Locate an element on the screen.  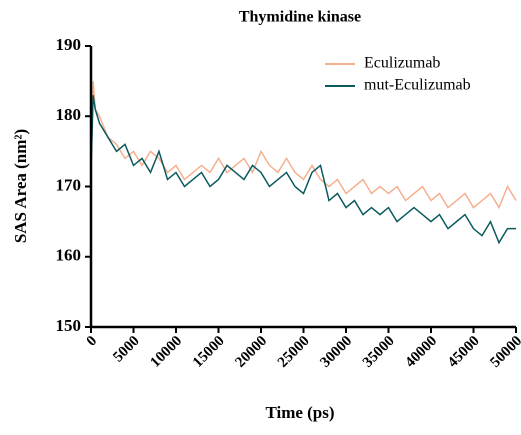
y-tick-label: 160 is located at coordinates (69, 255).